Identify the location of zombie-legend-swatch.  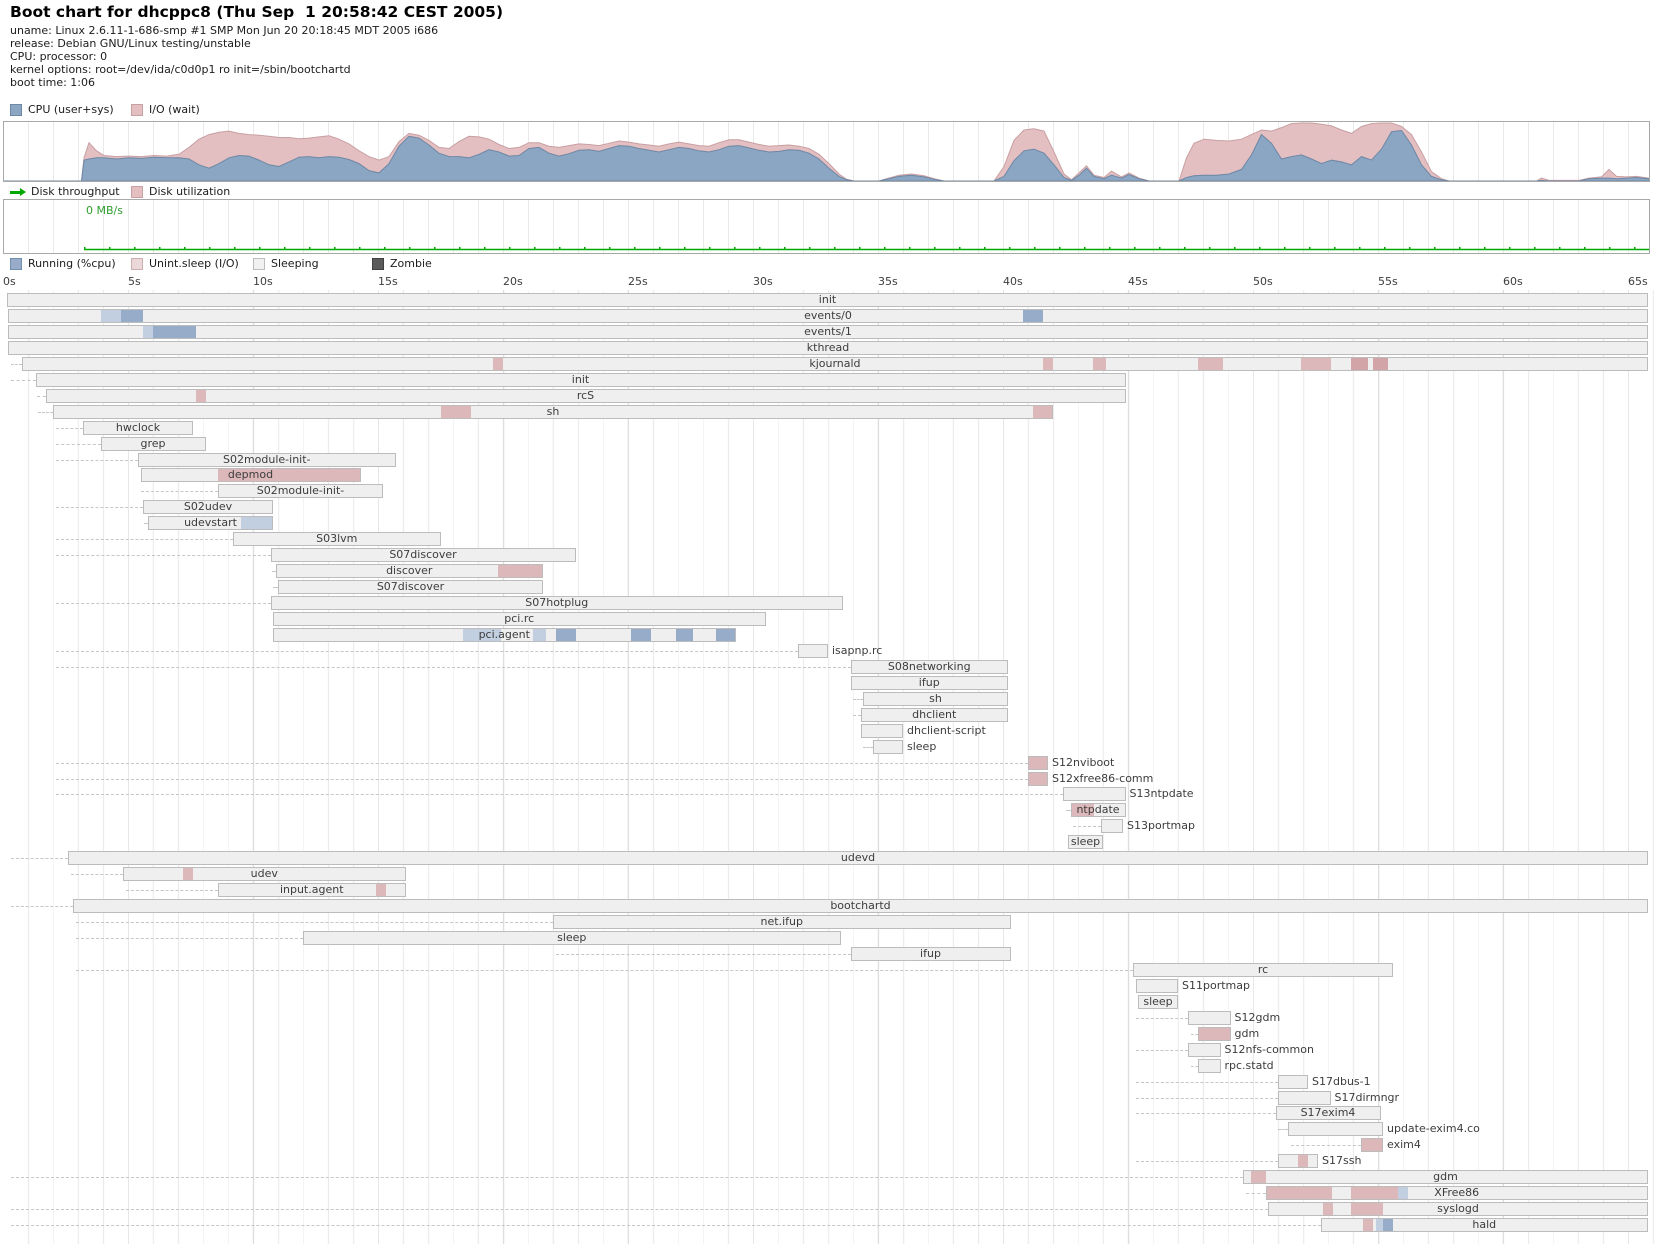
(378, 263).